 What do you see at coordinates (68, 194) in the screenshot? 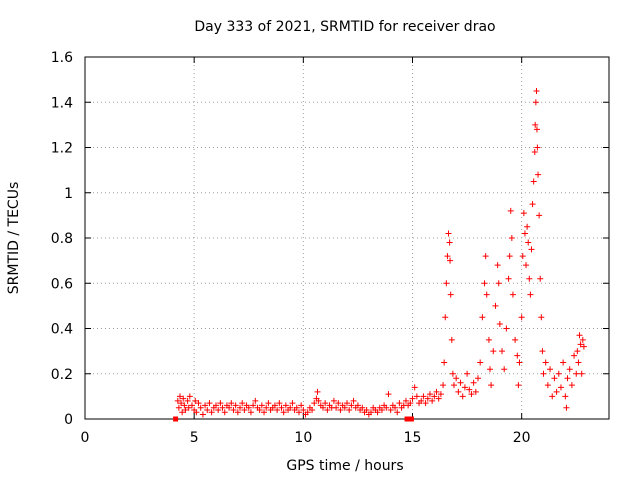
I see `y-tick-label: 1` at bounding box center [68, 194].